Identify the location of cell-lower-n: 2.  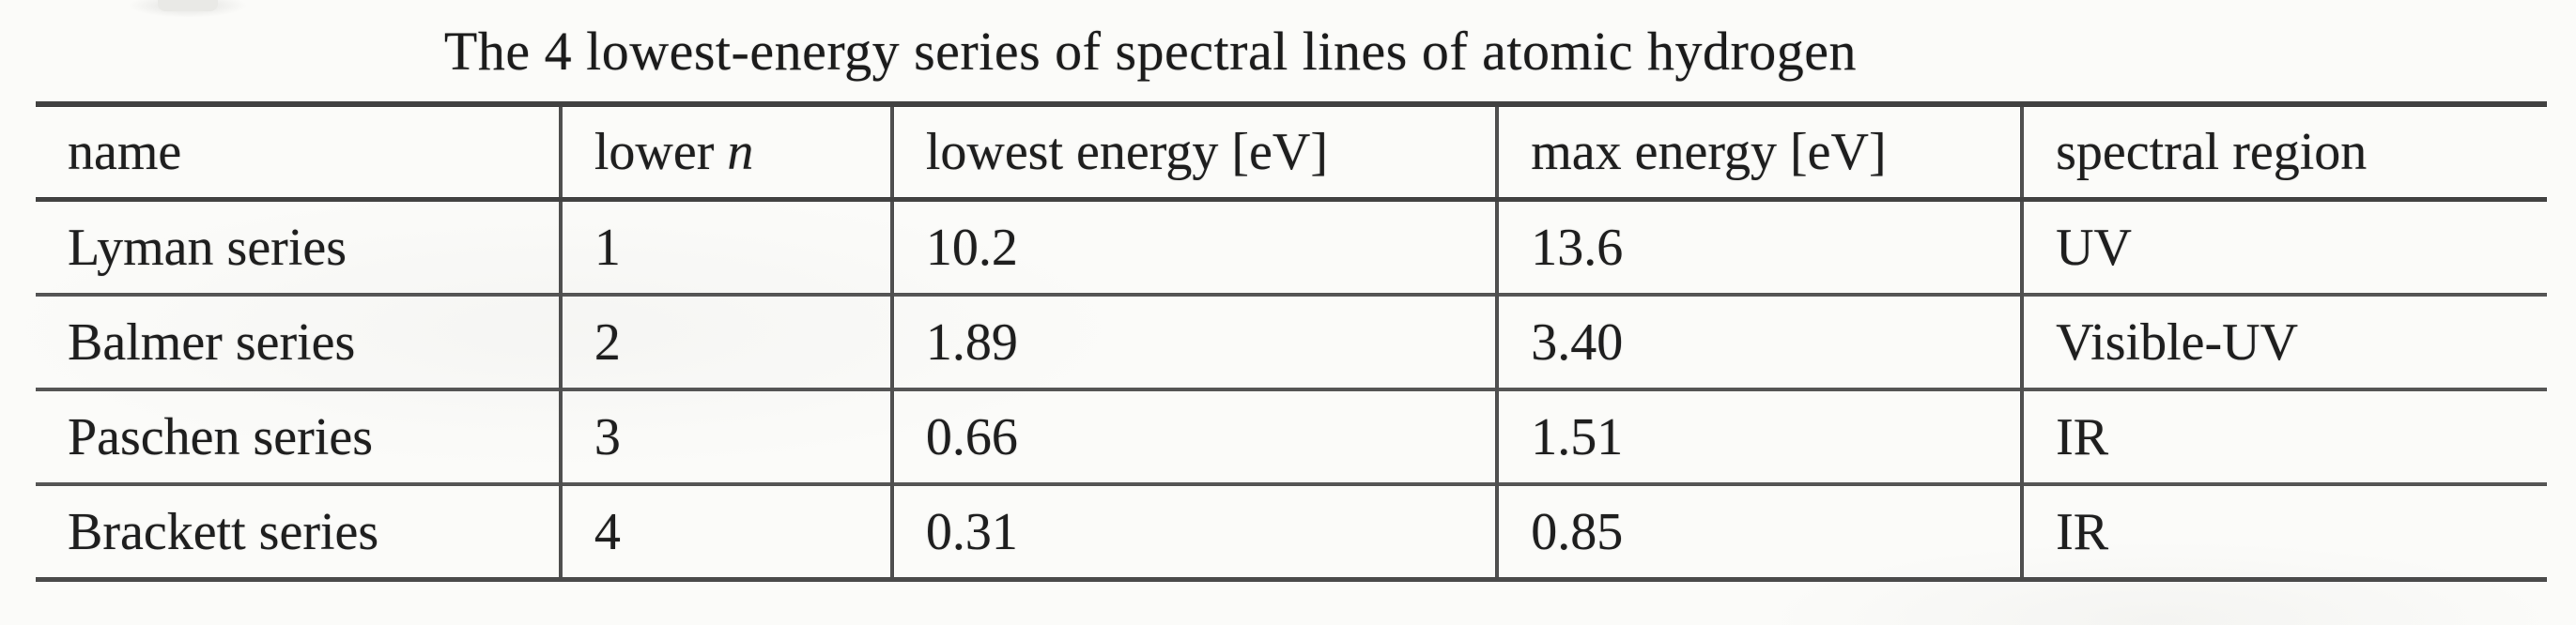
(725, 341).